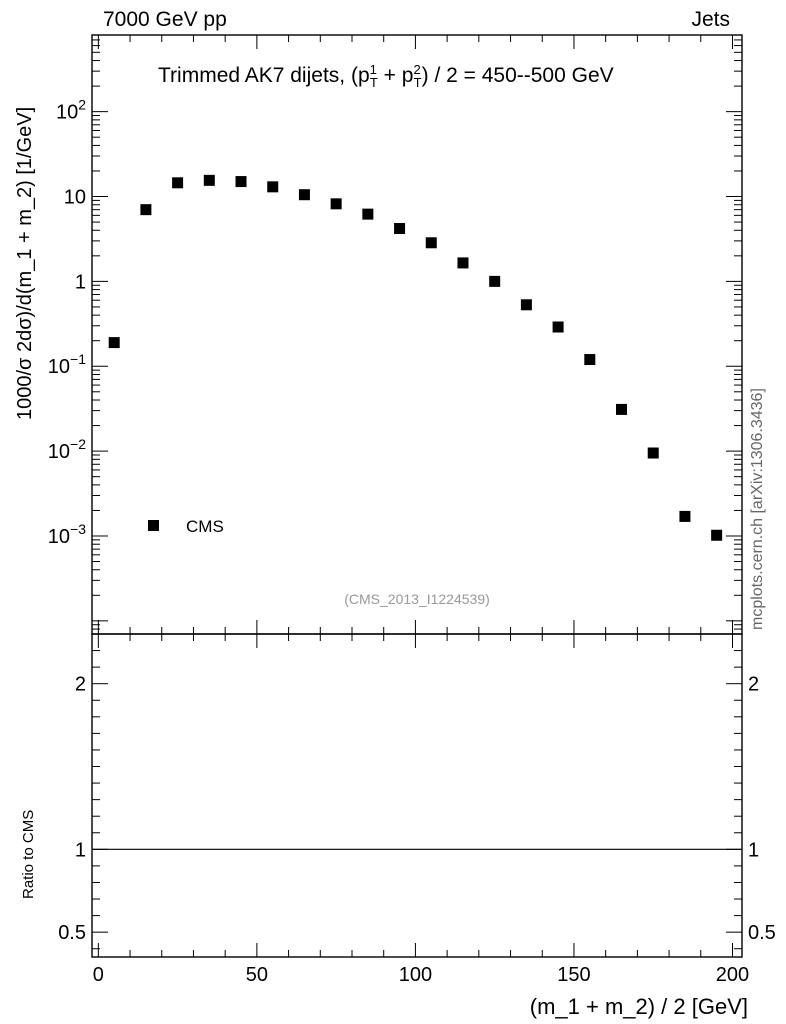 This screenshot has width=786, height=1024. What do you see at coordinates (417, 83) in the screenshot?
I see `title-sub-2: T` at bounding box center [417, 83].